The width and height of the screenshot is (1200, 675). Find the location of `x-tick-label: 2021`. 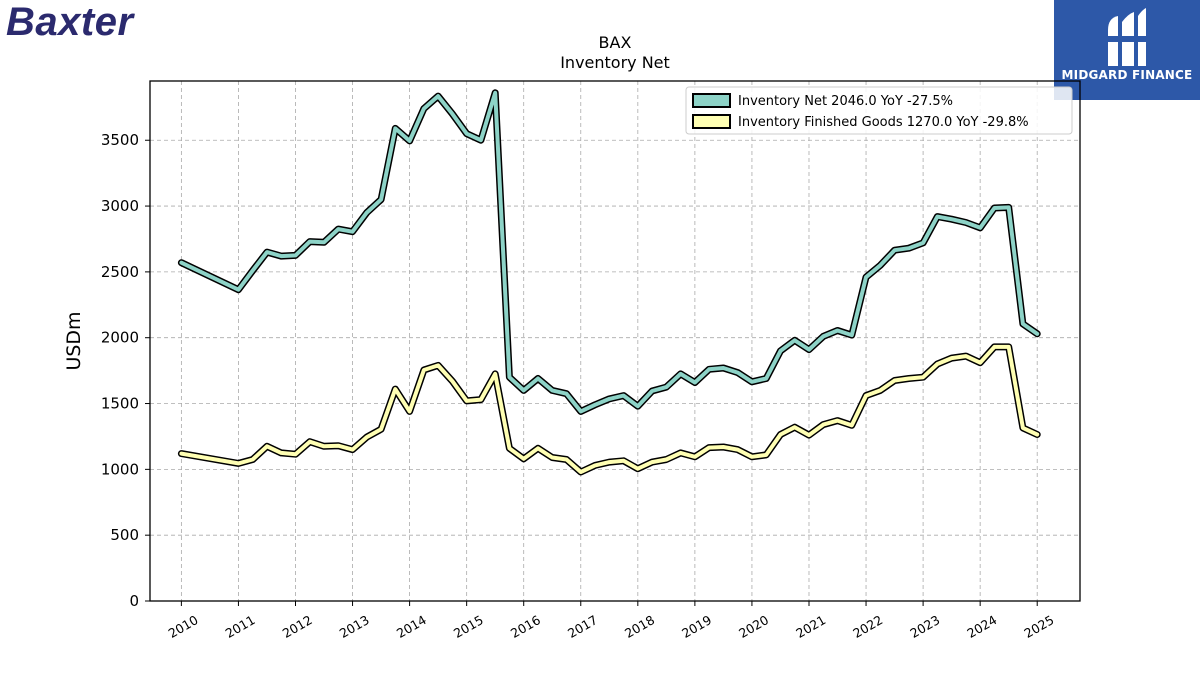

x-tick-label: 2021 is located at coordinates (810, 626).